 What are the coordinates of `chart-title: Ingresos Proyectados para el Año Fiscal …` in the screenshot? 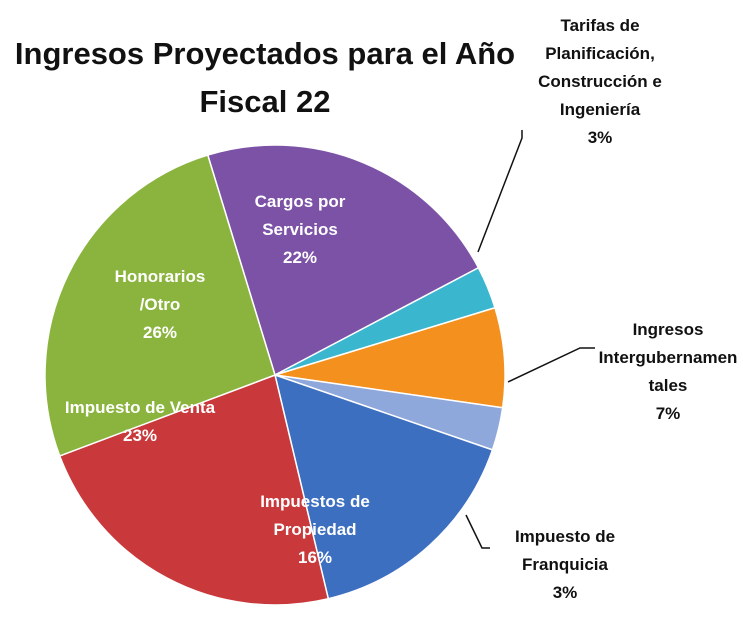 It's located at (265, 77).